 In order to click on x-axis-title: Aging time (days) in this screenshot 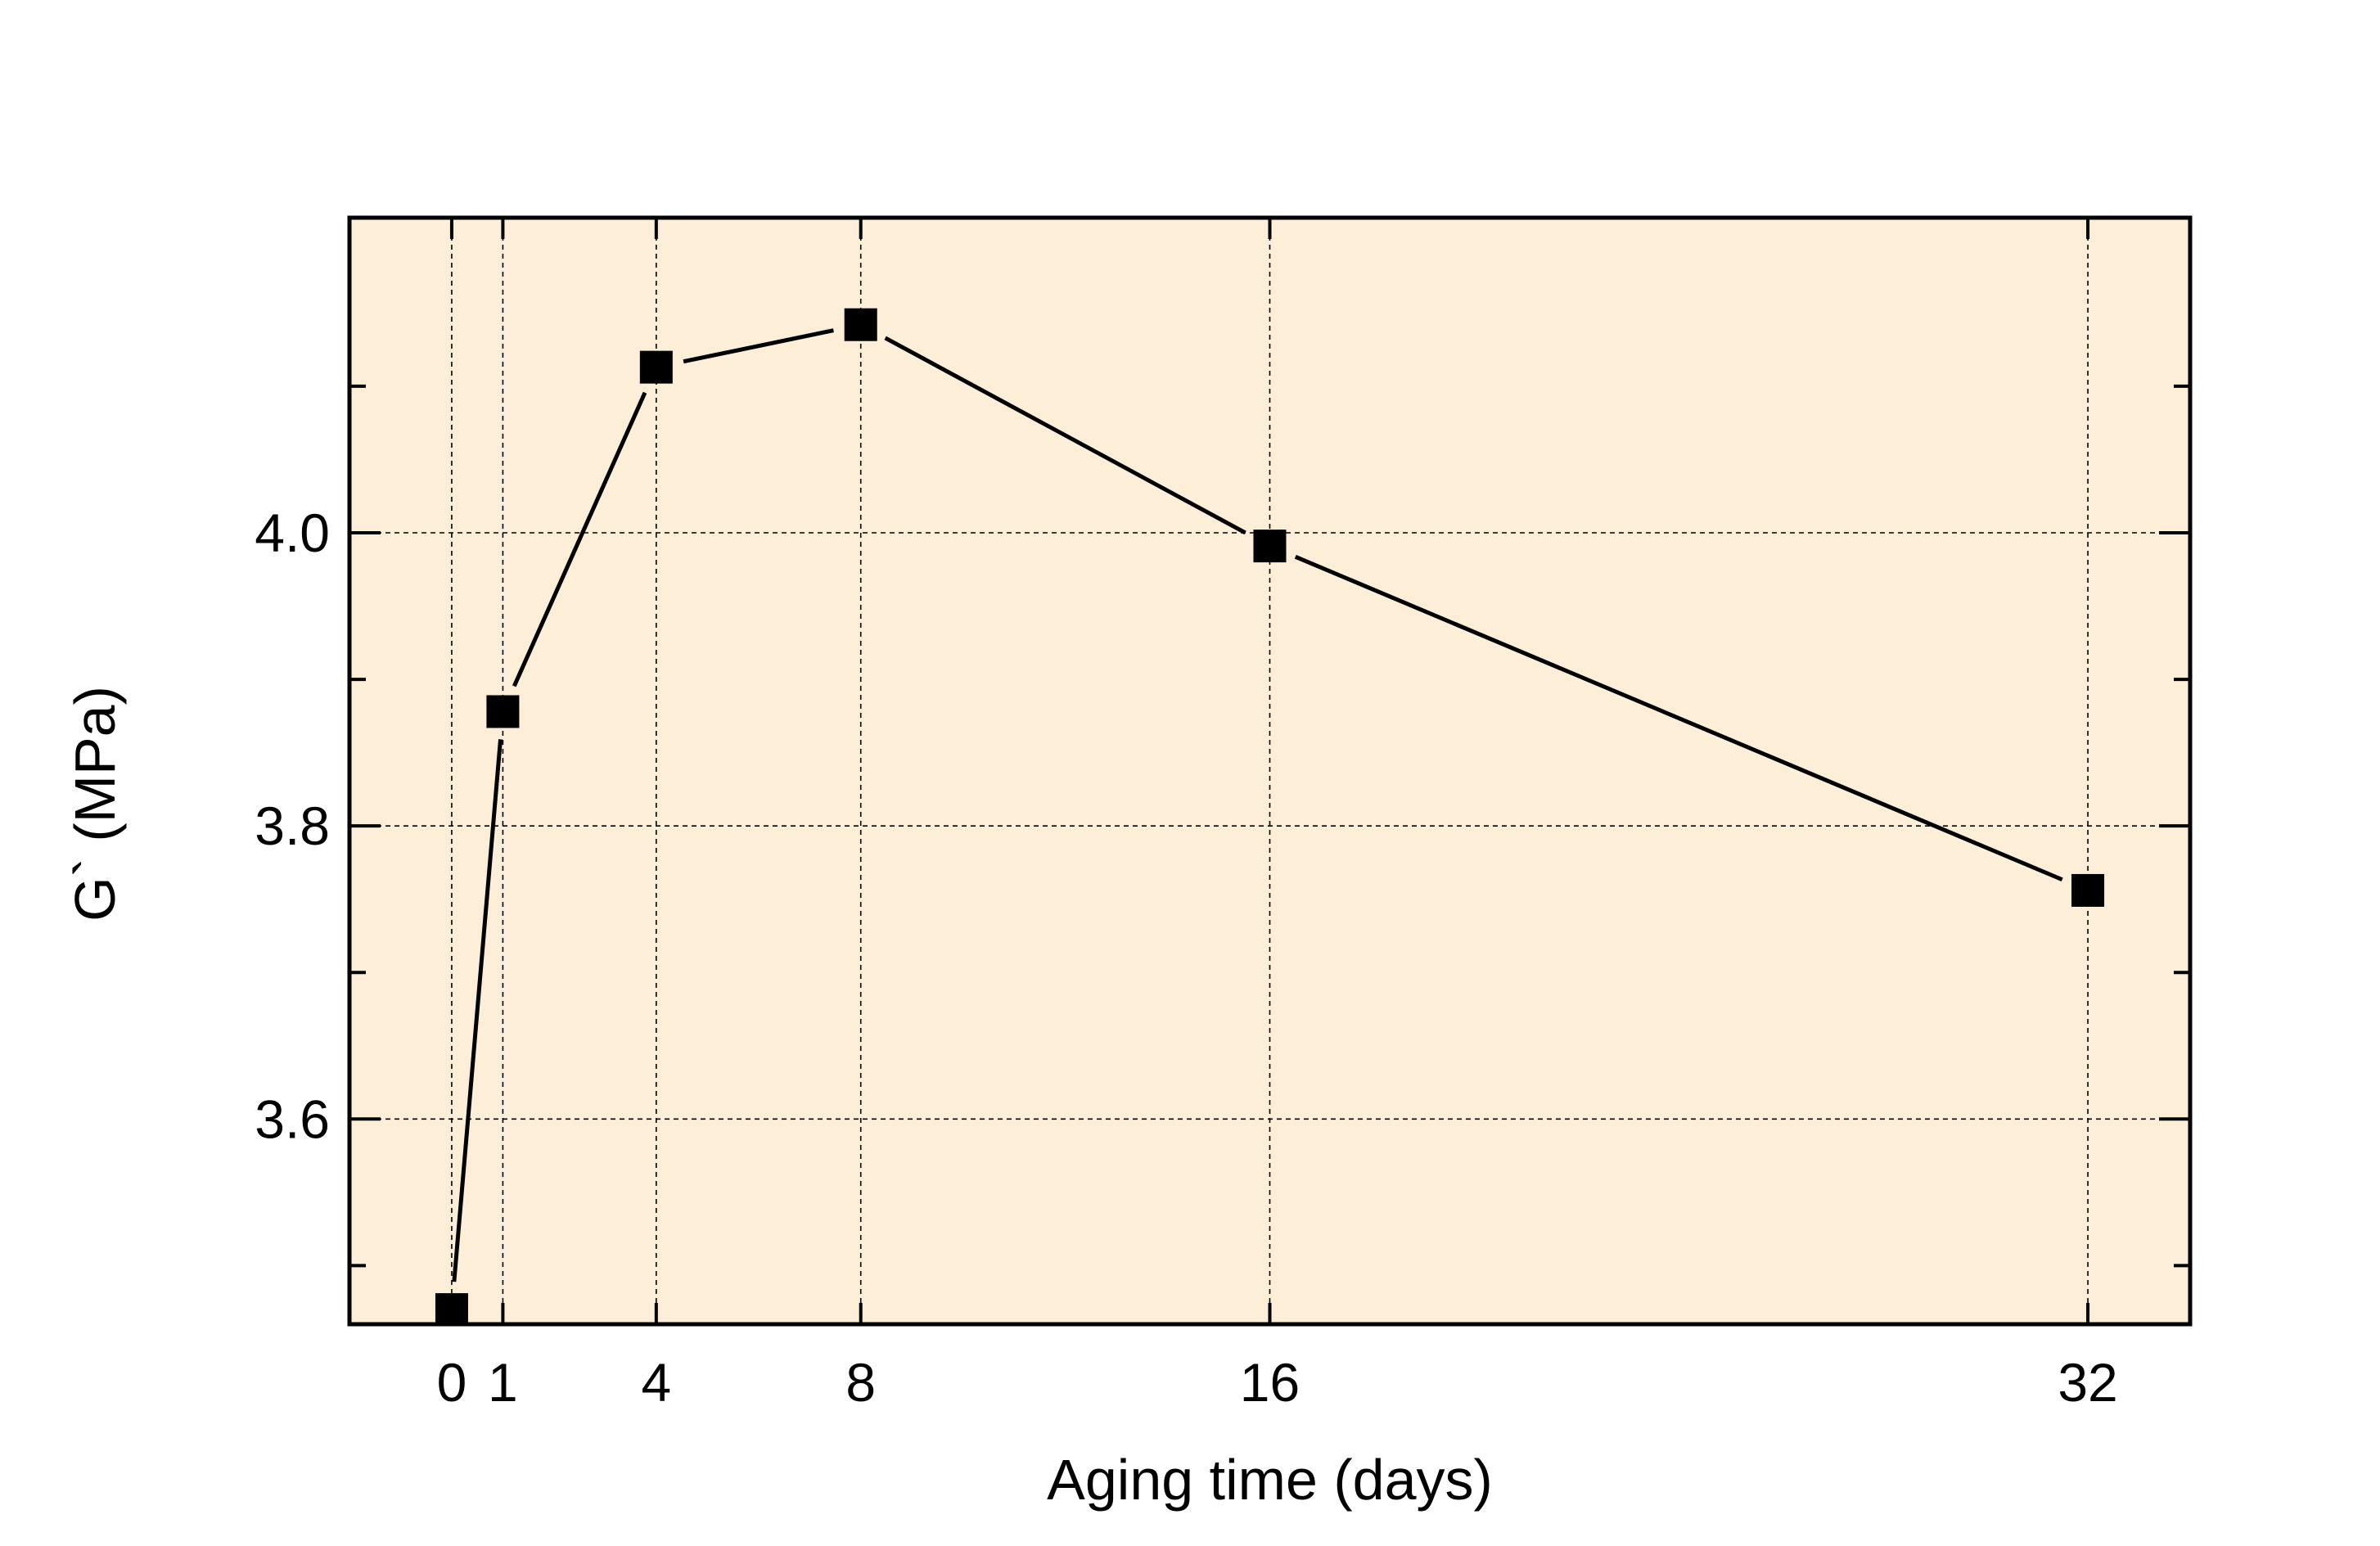, I will do `click(1270, 1480)`.